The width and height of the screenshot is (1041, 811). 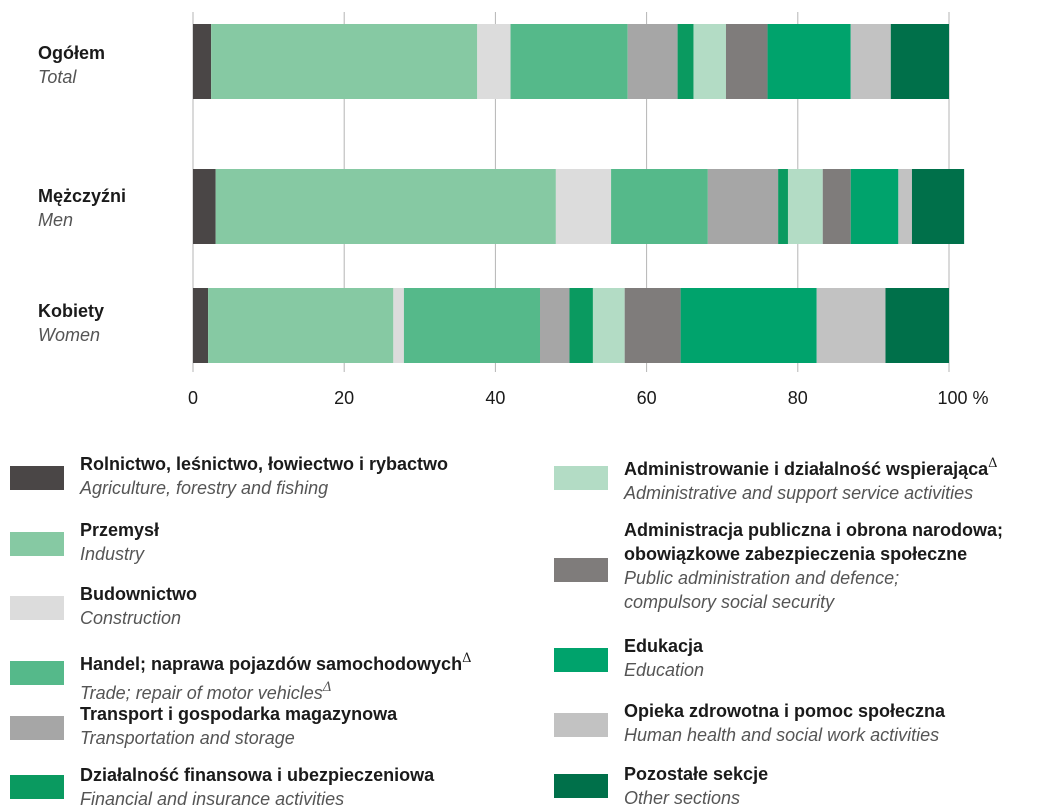 I want to click on legend-label-en: Construction, so click(x=131, y=618).